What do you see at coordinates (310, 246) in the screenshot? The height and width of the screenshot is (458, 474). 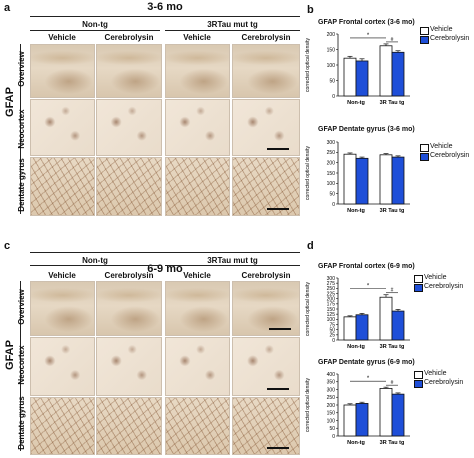 I see `panel-letter-d: d` at bounding box center [310, 246].